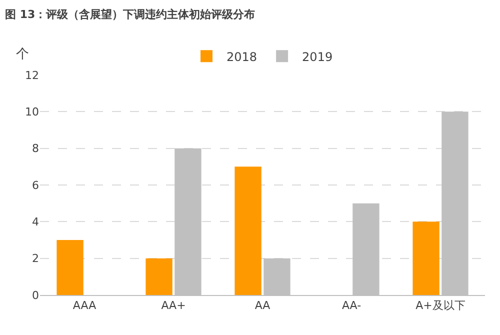 This screenshot has width=500, height=335. What do you see at coordinates (84, 305) in the screenshot?
I see `x-tick-label: AAA` at bounding box center [84, 305].